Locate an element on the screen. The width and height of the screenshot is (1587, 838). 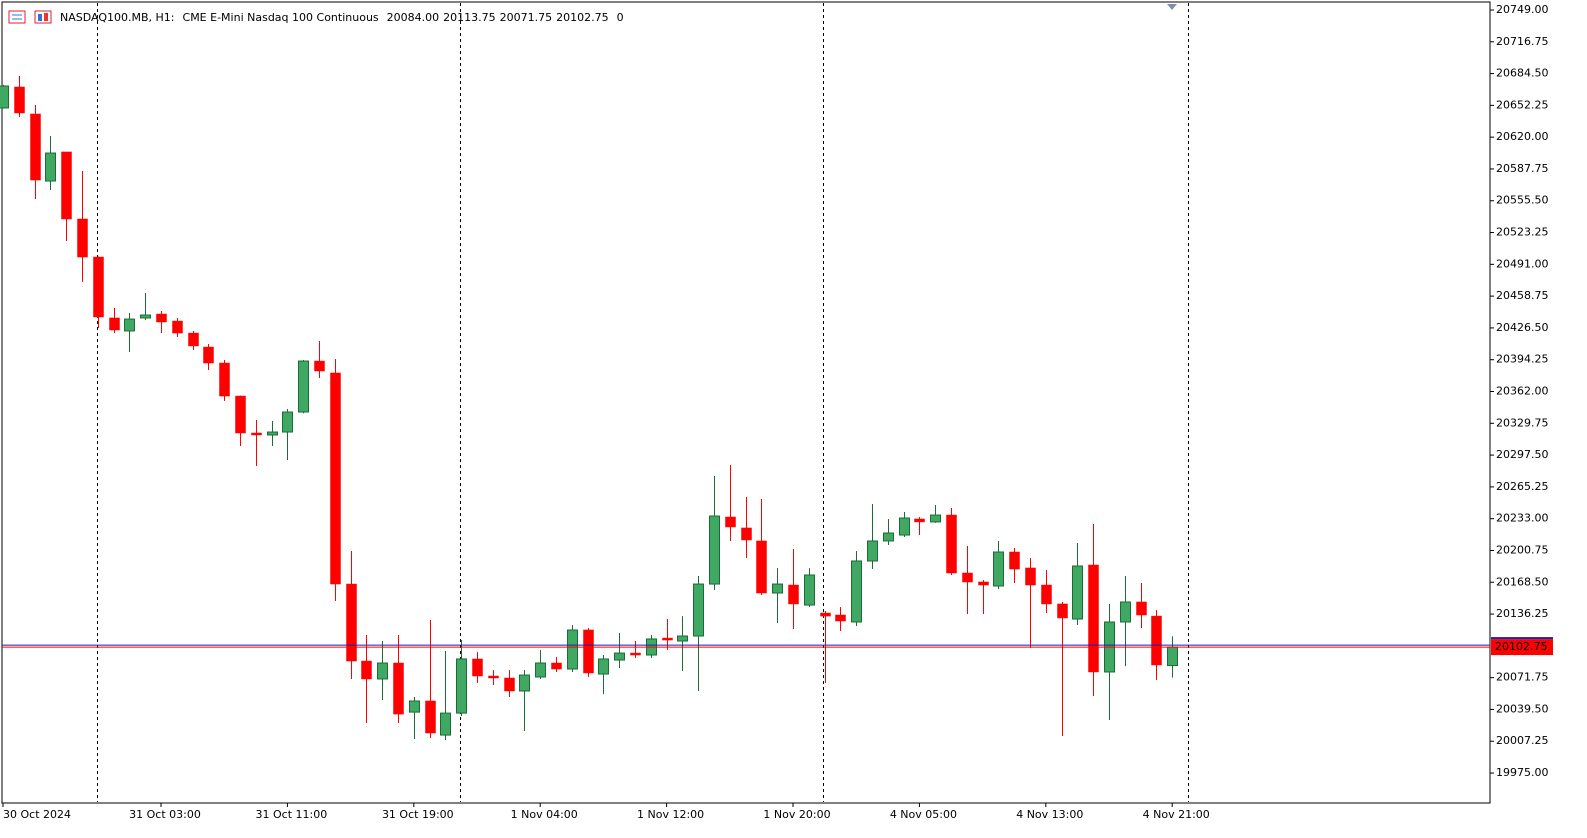
y-tick-label: 20458.75 is located at coordinates (1522, 295).